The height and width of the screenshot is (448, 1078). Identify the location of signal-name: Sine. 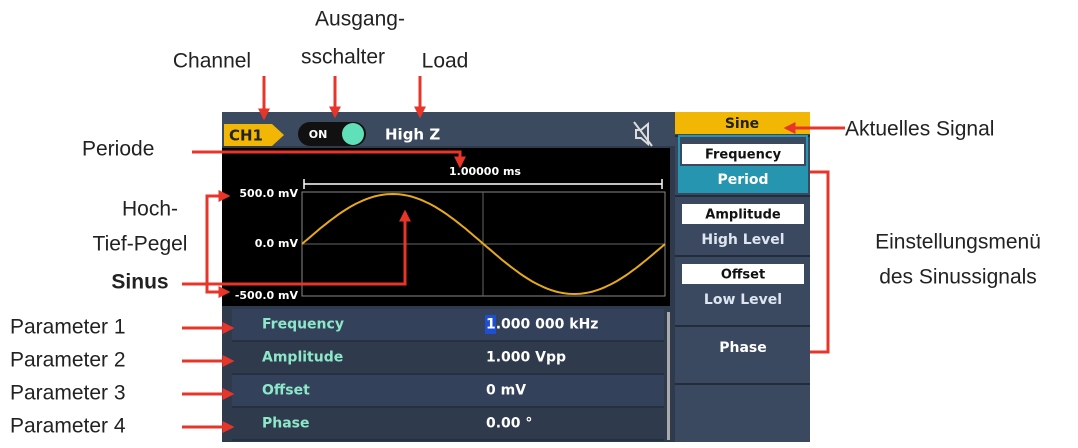
(742, 124).